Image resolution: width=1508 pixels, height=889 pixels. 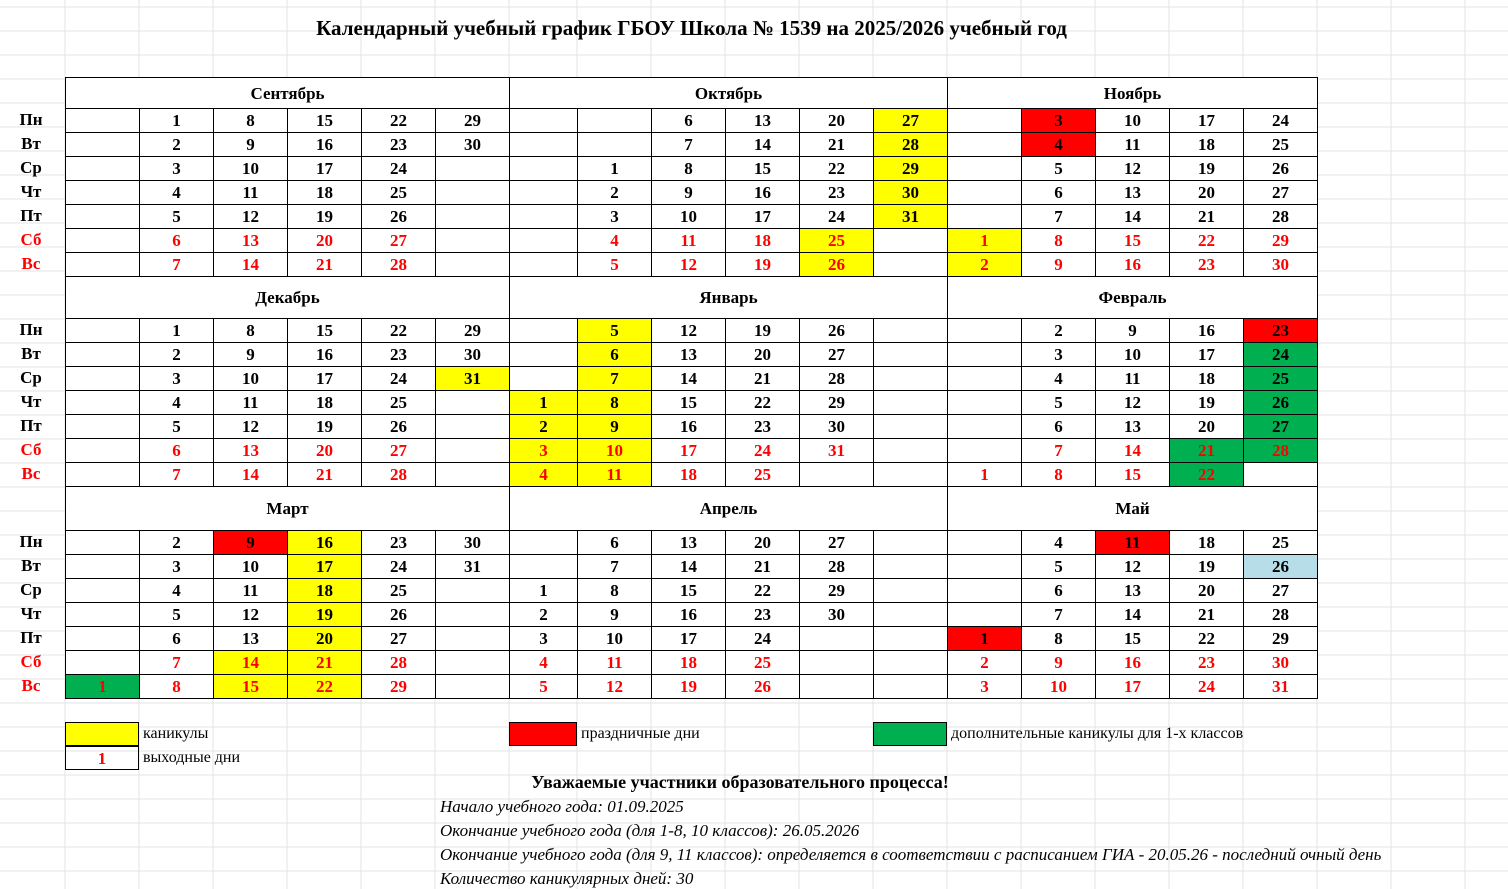 What do you see at coordinates (176, 120) in the screenshot?
I see `day-cell: 1` at bounding box center [176, 120].